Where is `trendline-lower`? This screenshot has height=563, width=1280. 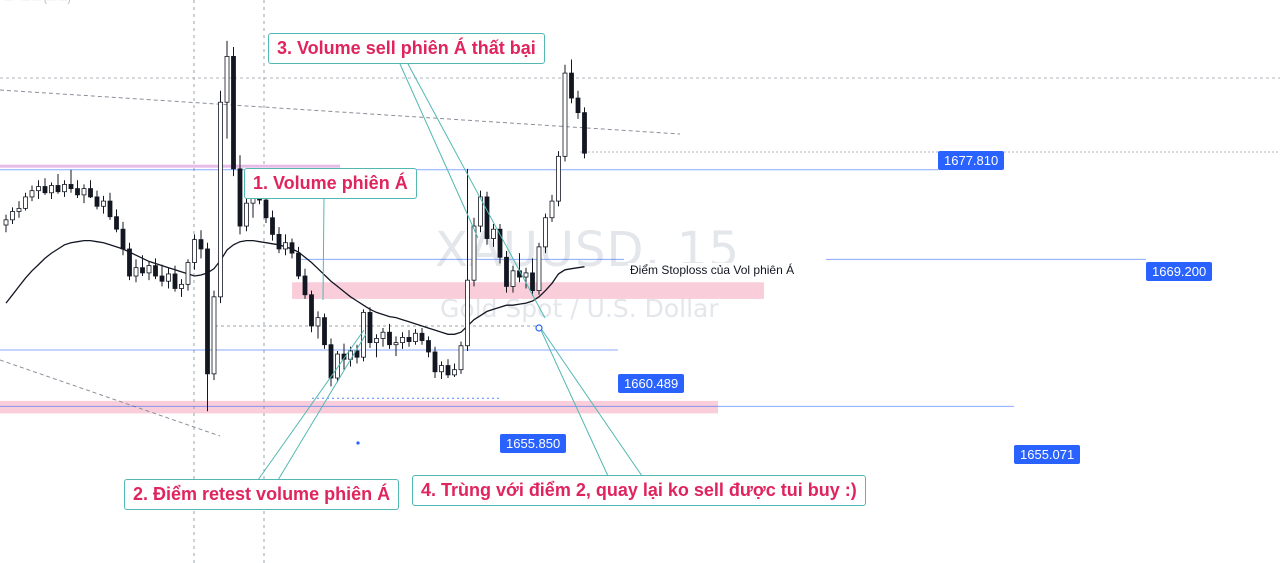
trendline-lower is located at coordinates (110, 398).